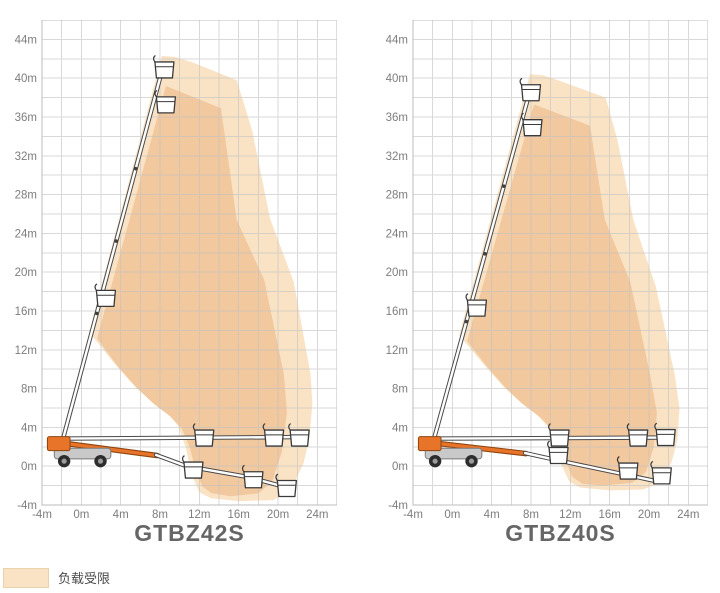 The width and height of the screenshot is (720, 593). Describe the element at coordinates (560, 533) in the screenshot. I see `chart-title-gtbz40s: GTBZ40S` at that location.